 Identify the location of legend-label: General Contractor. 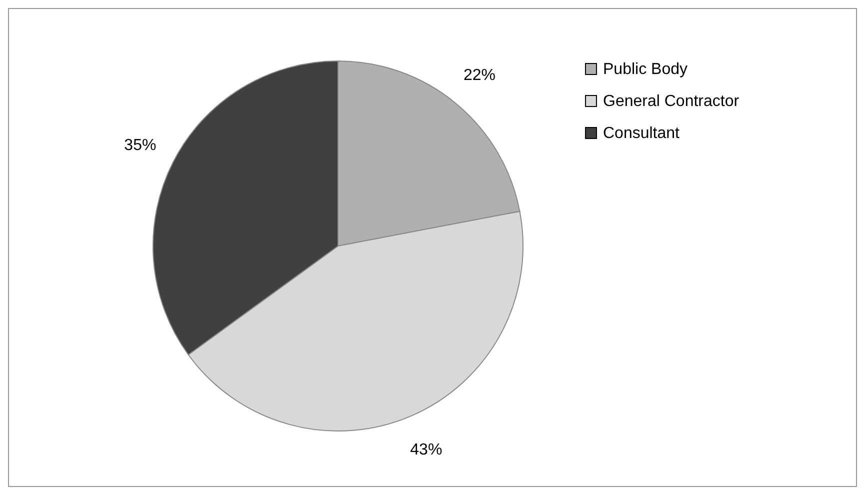
(671, 101).